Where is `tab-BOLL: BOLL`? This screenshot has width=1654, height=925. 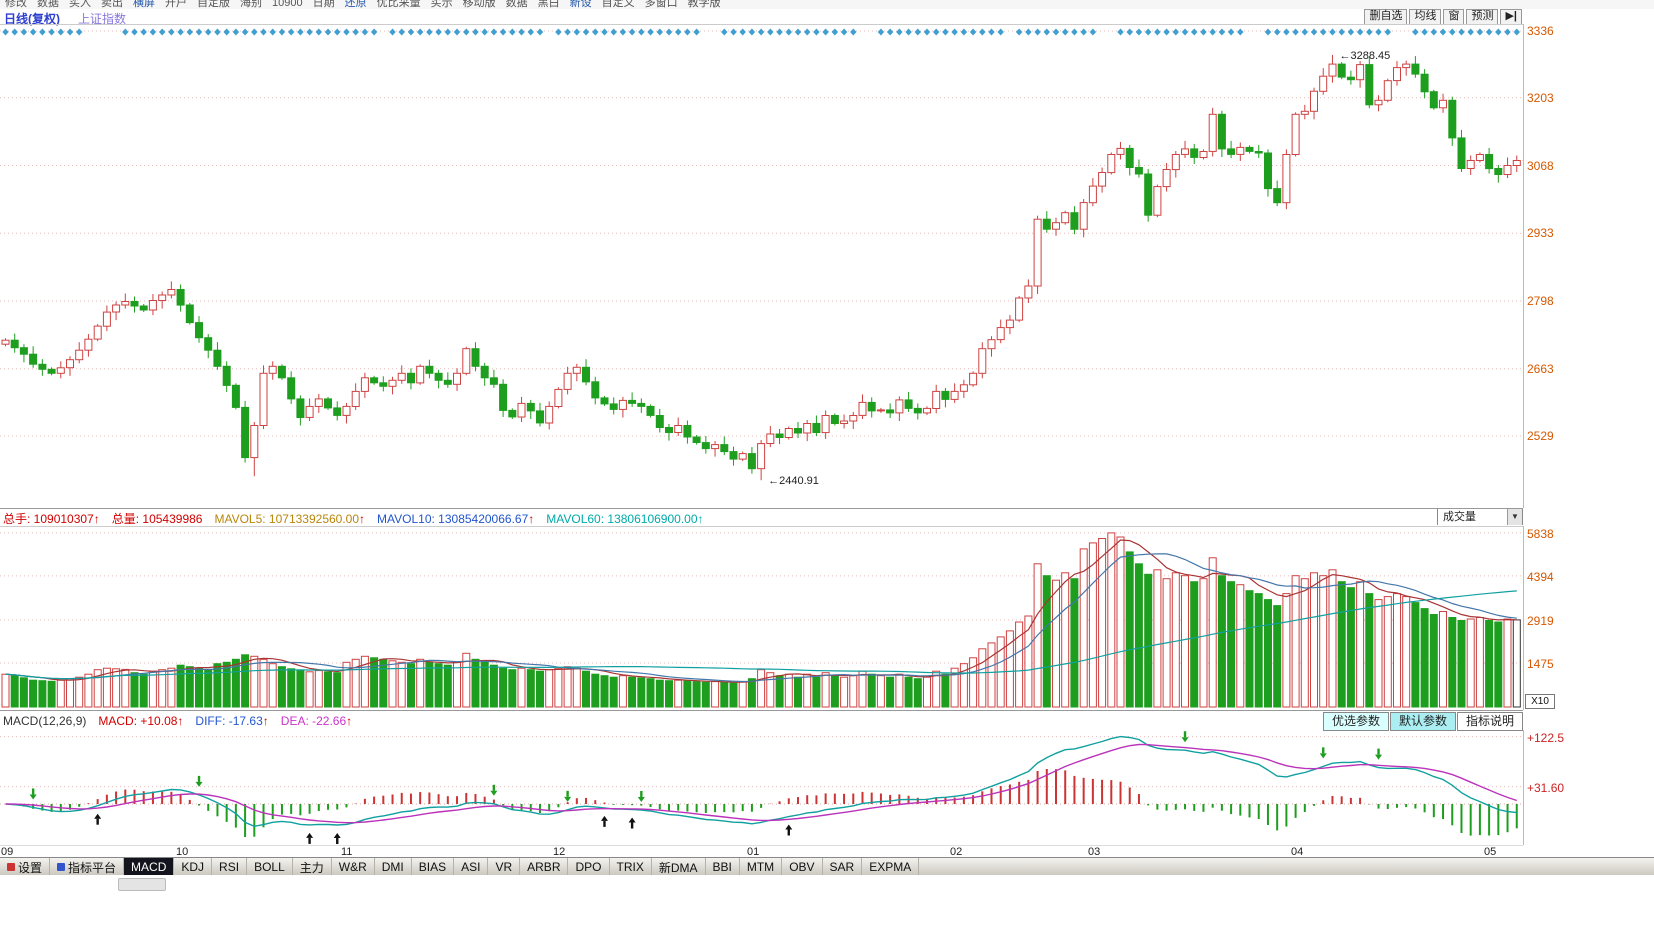 tab-BOLL: BOLL is located at coordinates (270, 867).